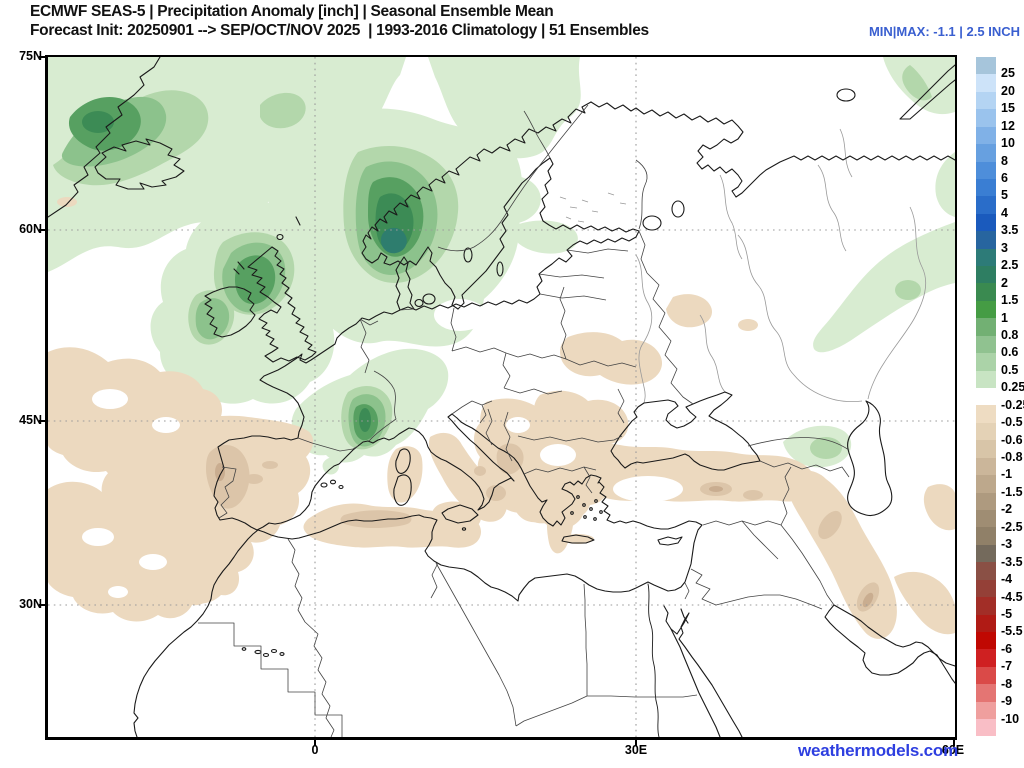 This screenshot has width=1024, height=768. What do you see at coordinates (1012, 387) in the screenshot?
I see `colorbar-label: 0.25` at bounding box center [1012, 387].